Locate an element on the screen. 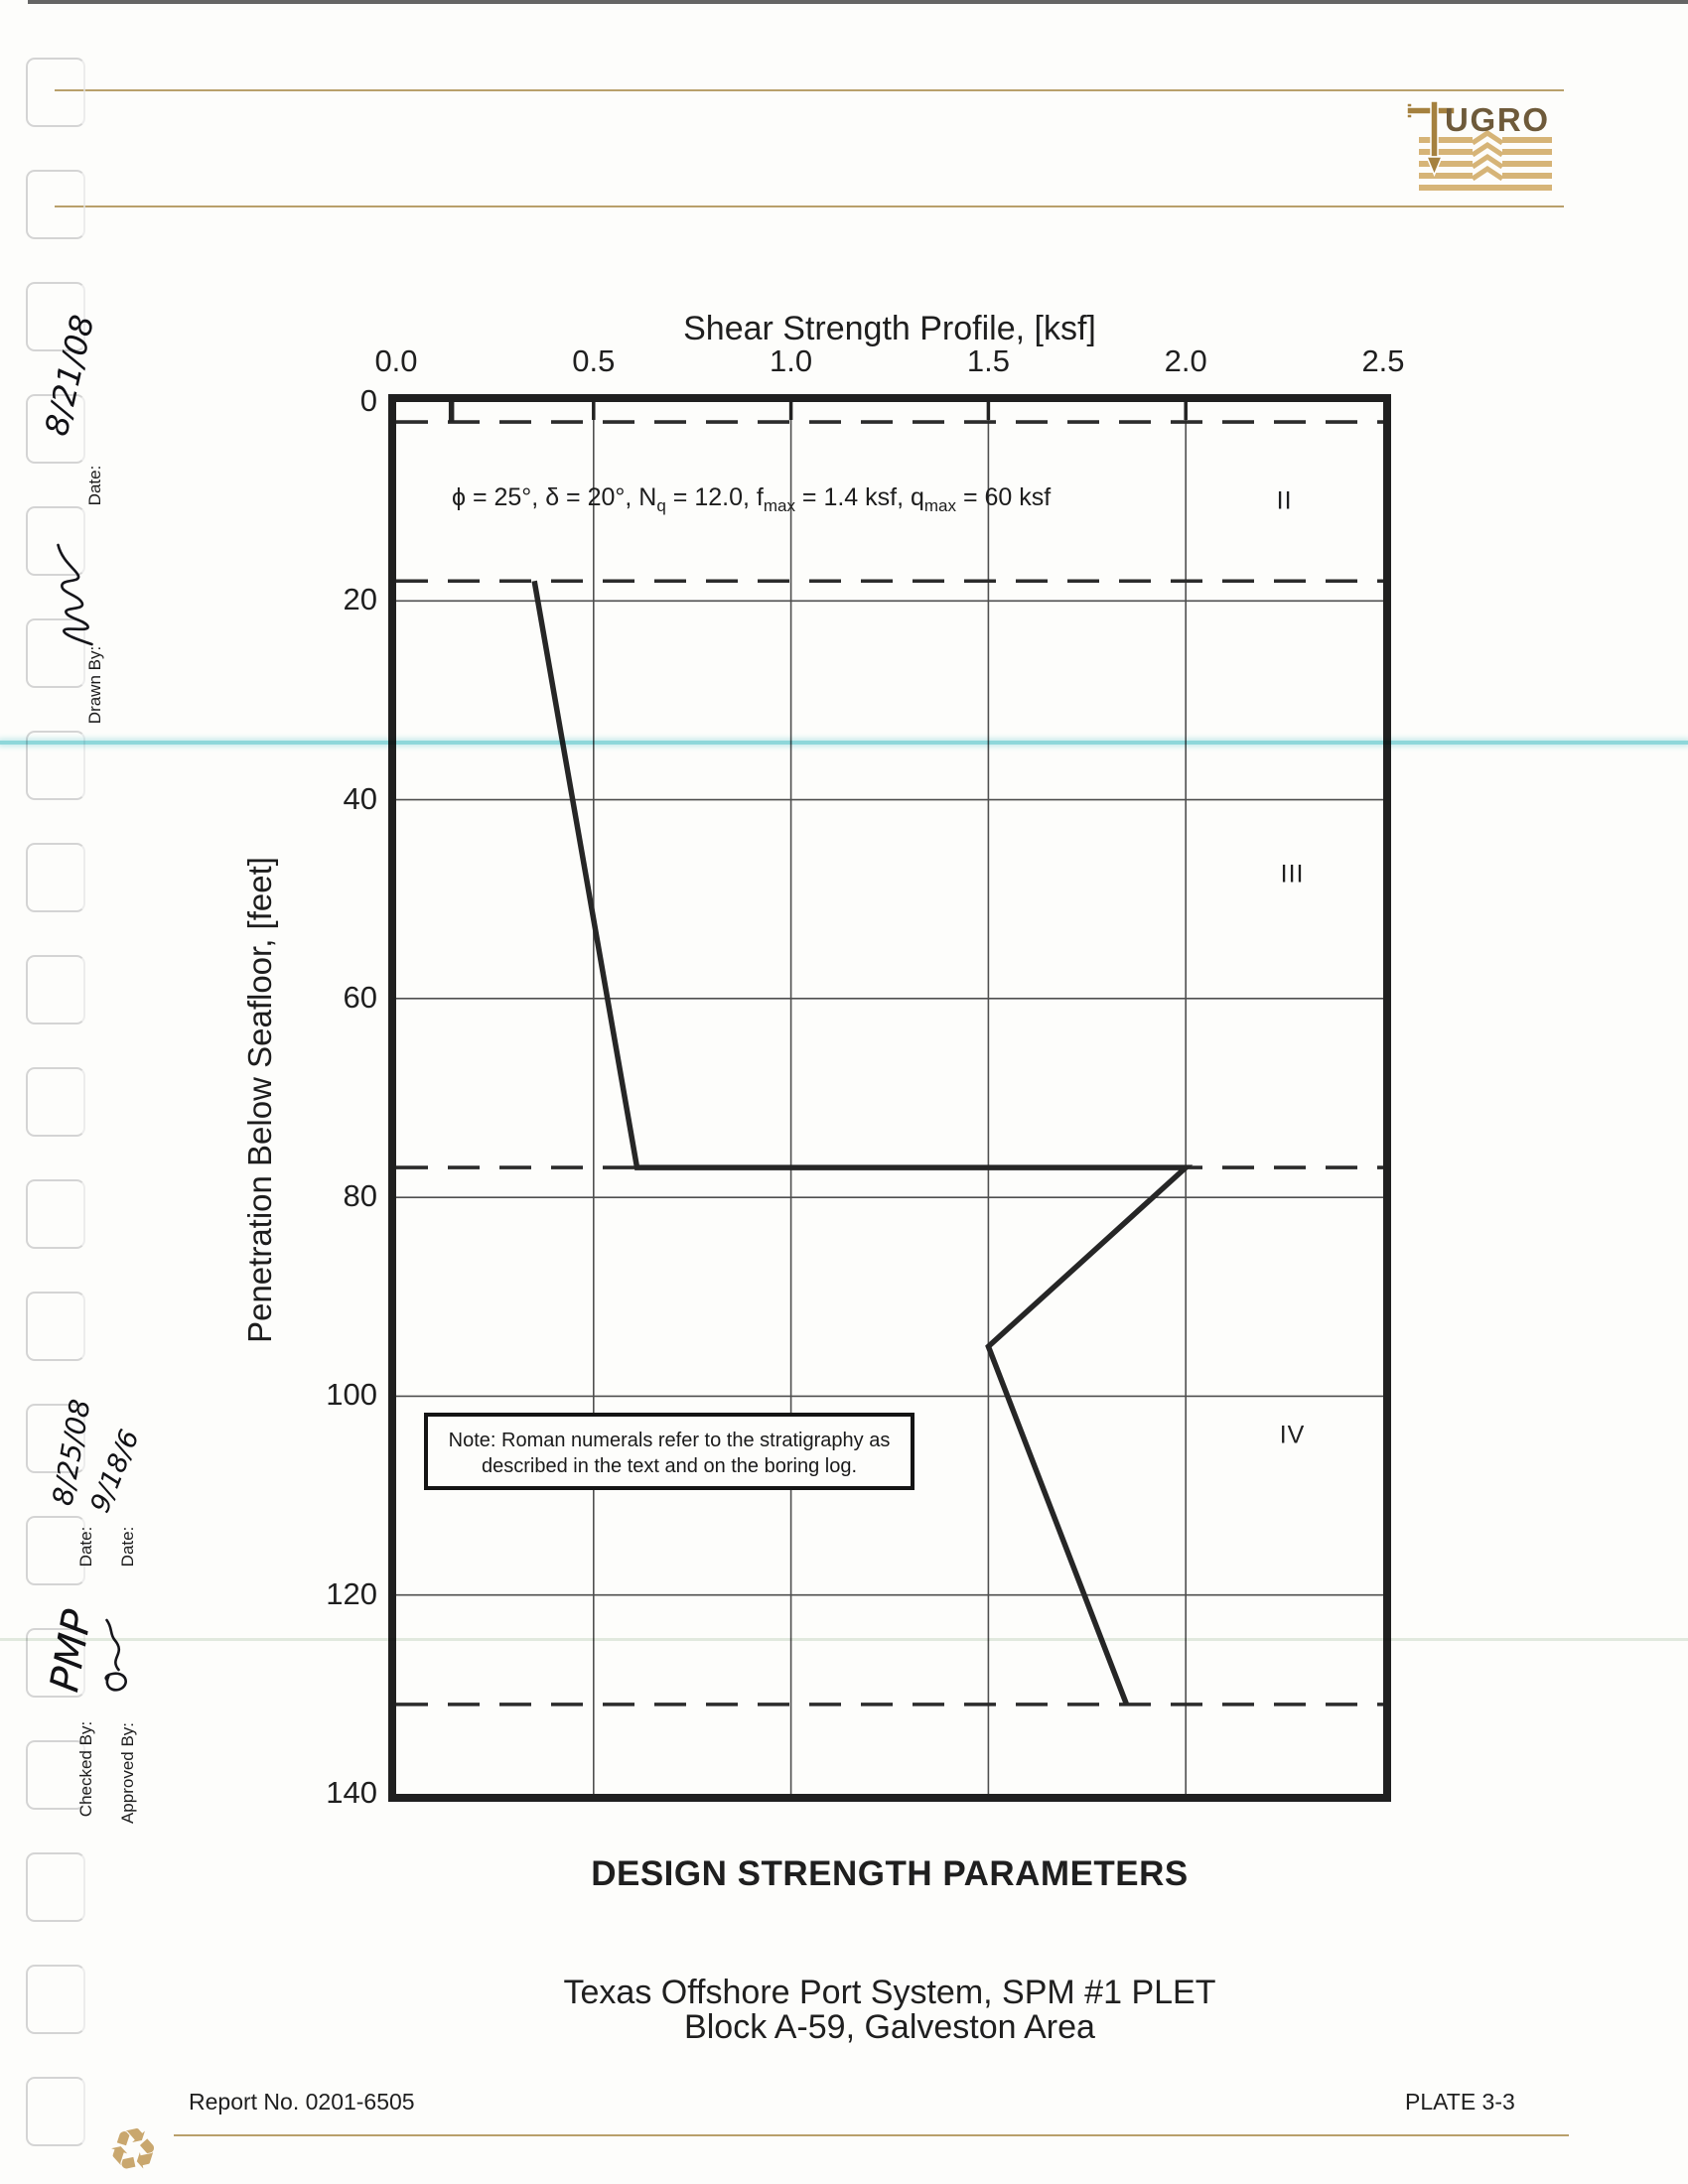 Image resolution: width=1688 pixels, height=2184 pixels. approved-date-label: Date: is located at coordinates (127, 1547).